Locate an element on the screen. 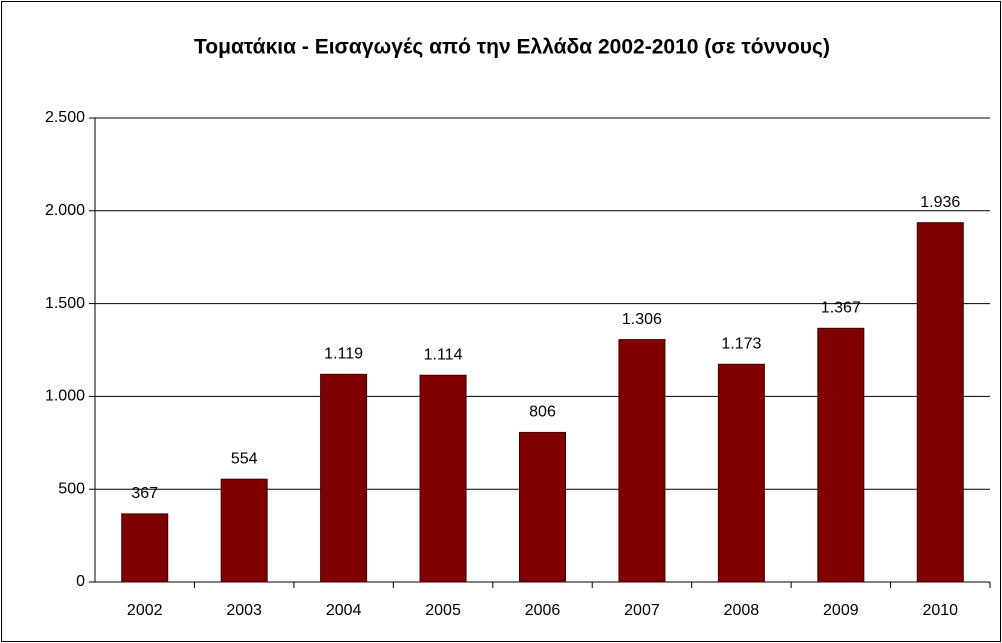 Image resolution: width=1002 pixels, height=643 pixels. x-tick-label: 2006 is located at coordinates (543, 610).